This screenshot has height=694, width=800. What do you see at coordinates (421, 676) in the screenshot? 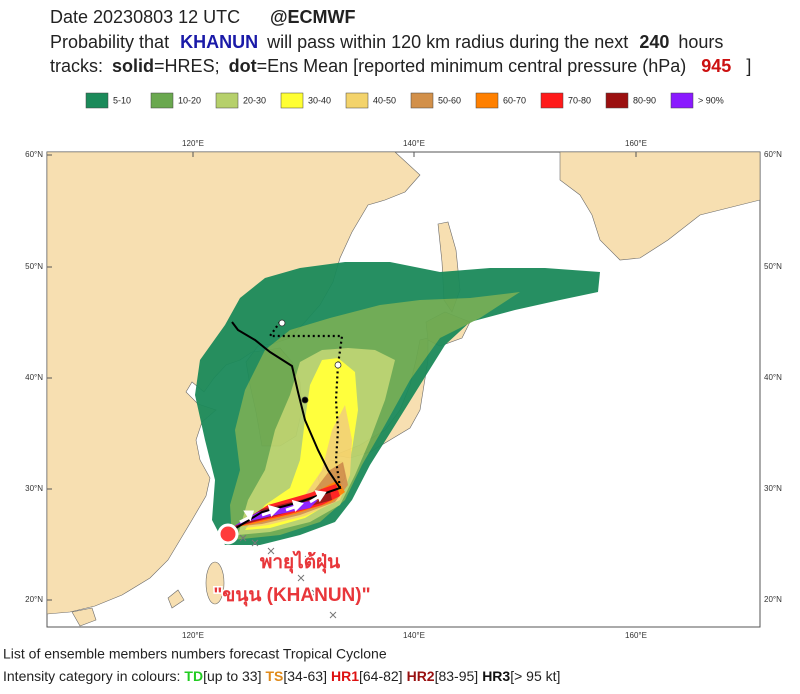
I see `intensity-text: HR2` at bounding box center [421, 676].